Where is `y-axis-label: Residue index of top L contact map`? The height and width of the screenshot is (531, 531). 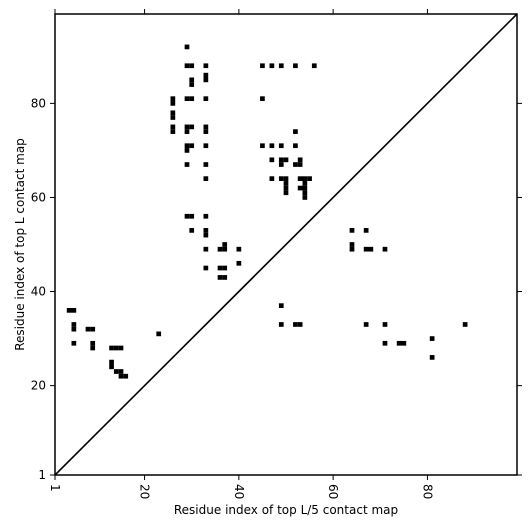 y-axis-label: Residue index of top L contact map is located at coordinates (20, 244).